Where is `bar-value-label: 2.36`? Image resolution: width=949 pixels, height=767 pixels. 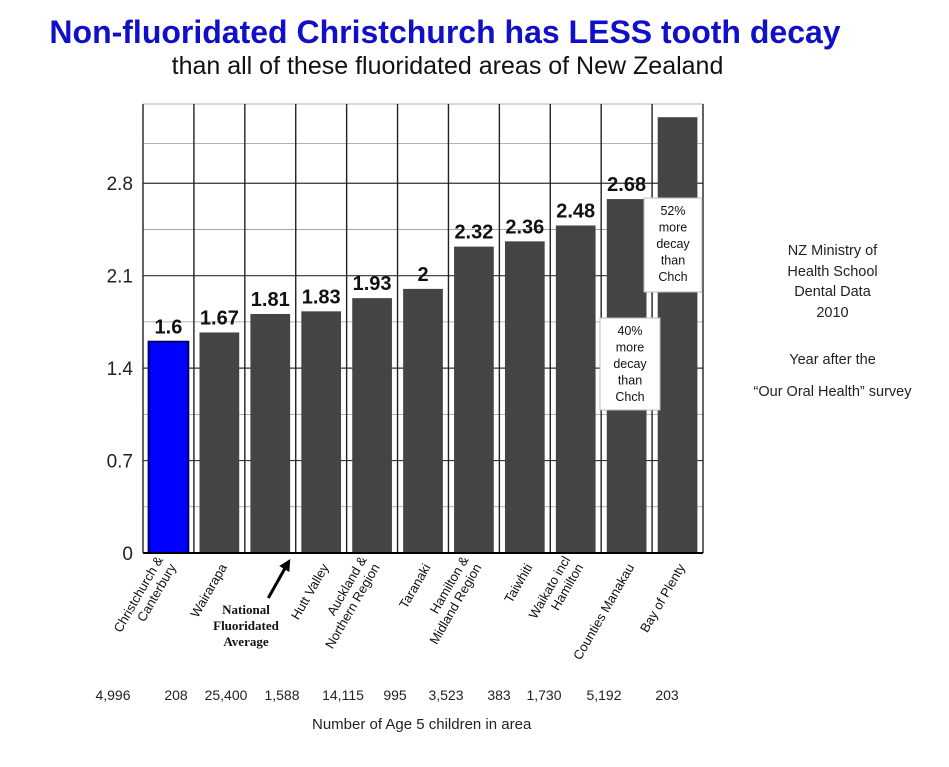
bar-value-label: 2.36 is located at coordinates (524, 227).